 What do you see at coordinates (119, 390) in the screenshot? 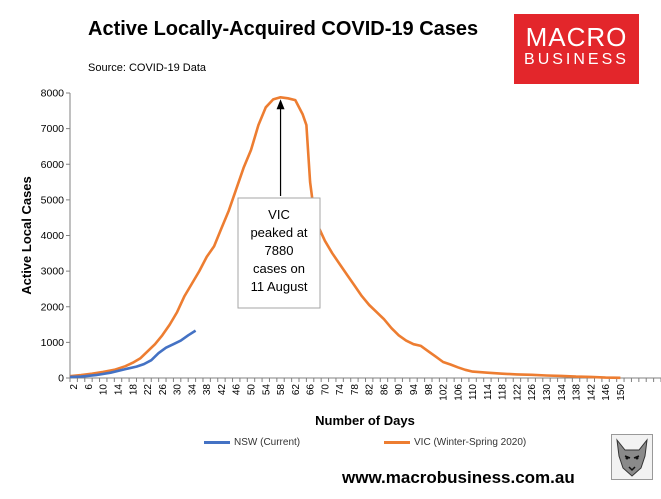
I see `x-tick-label: 14` at bounding box center [119, 390].